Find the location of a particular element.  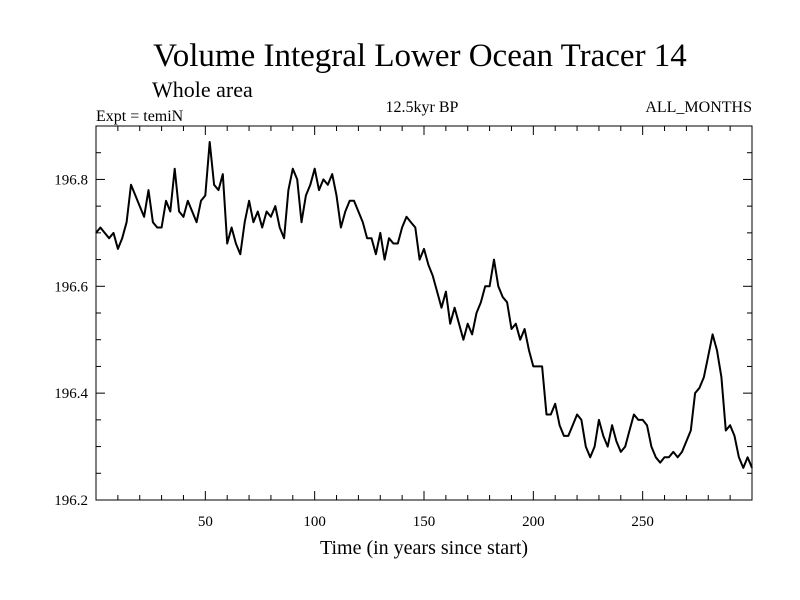

x-tick-label: 200 is located at coordinates (533, 522).